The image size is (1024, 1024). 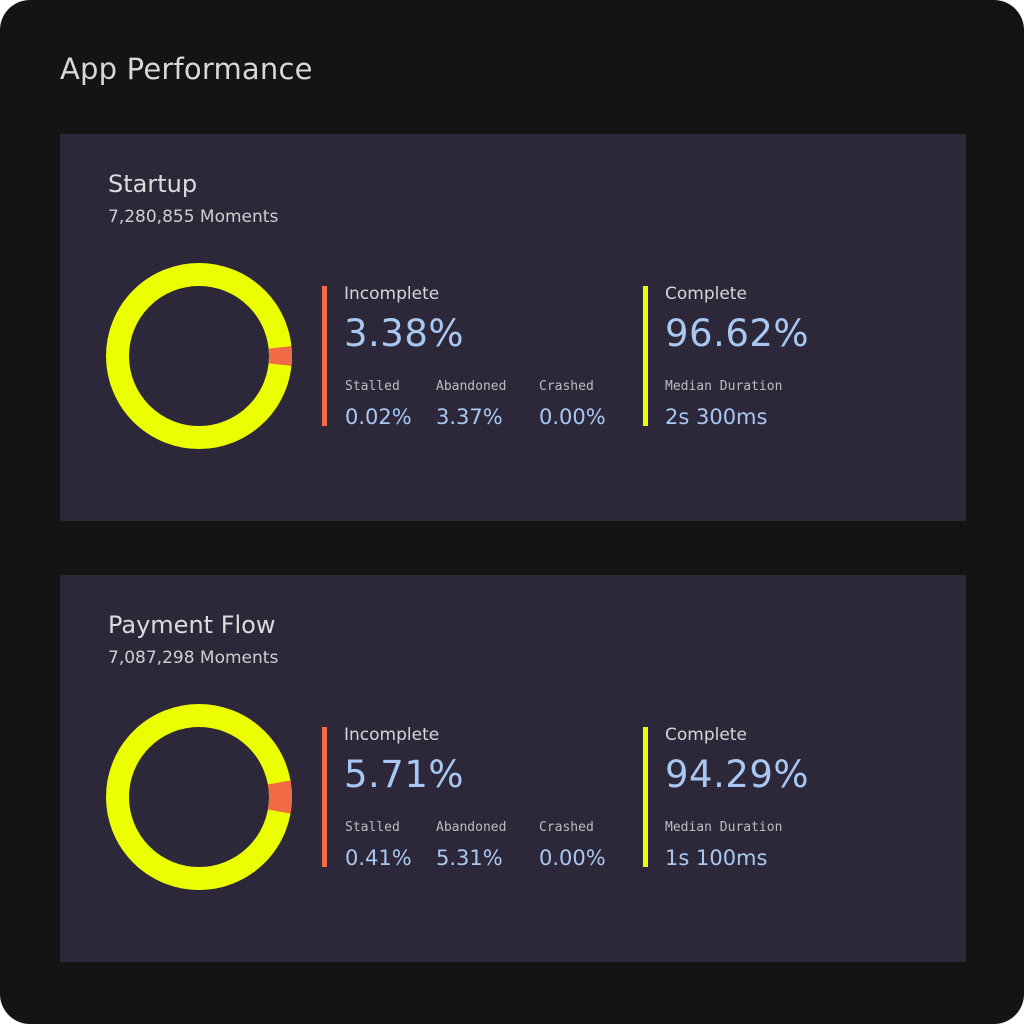 What do you see at coordinates (737, 333) in the screenshot?
I see `complete-value: 96.62%` at bounding box center [737, 333].